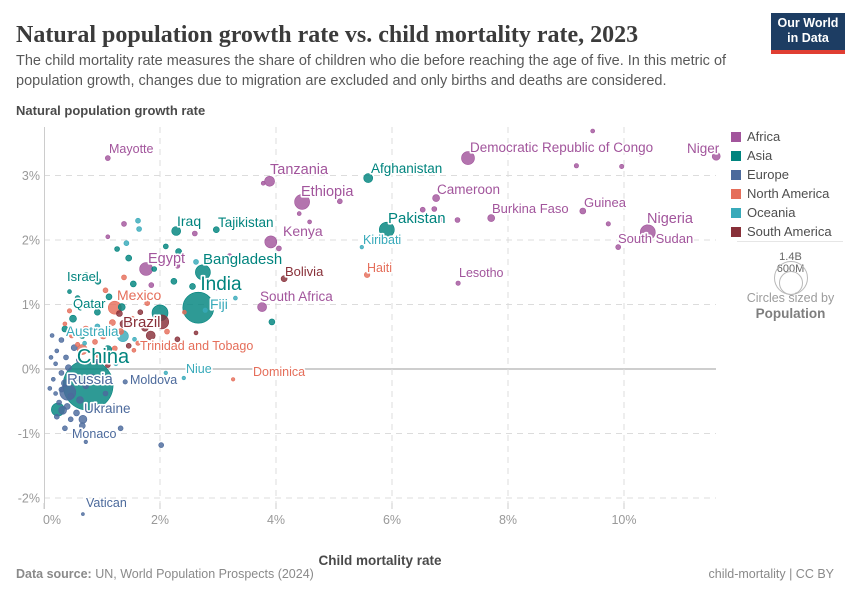  Describe the element at coordinates (94, 433) in the screenshot. I see `country-label: Monaco` at that location.